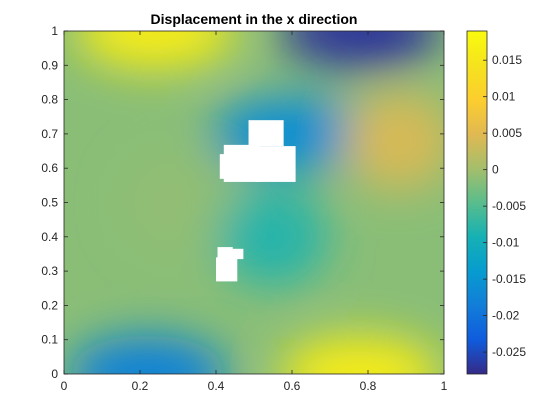 The image size is (560, 420). I want to click on y-tick-label-9: 0.9, so click(49, 65).